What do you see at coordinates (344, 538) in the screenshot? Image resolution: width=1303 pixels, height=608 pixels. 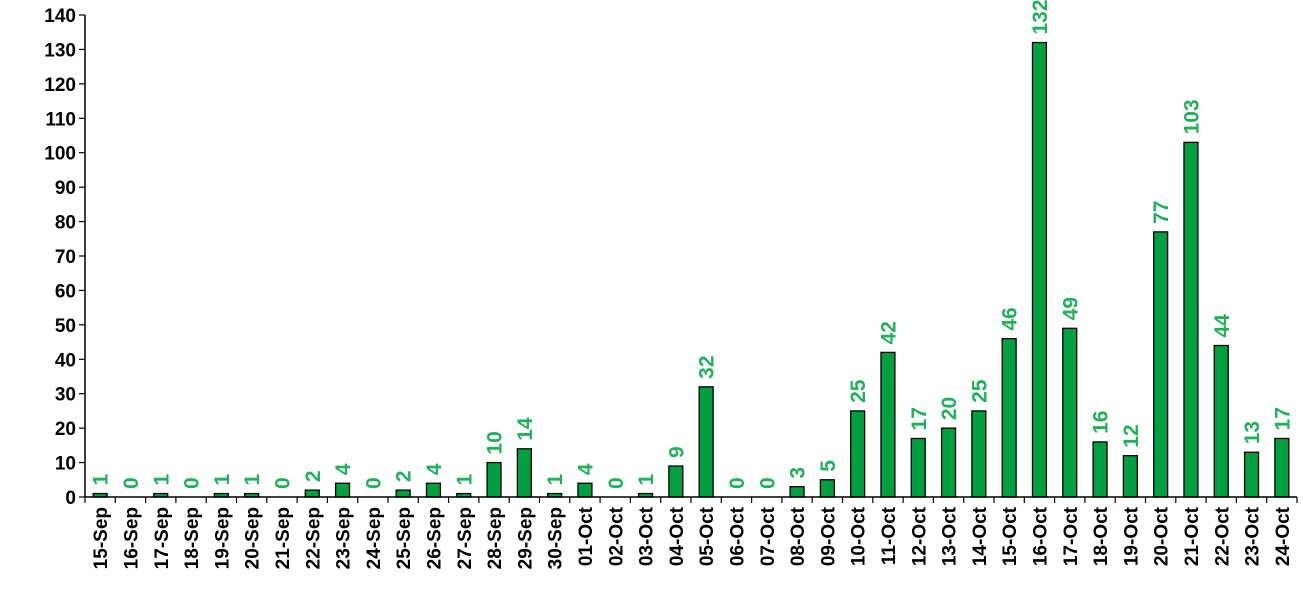 I see `x-tick-label: 23-Sep` at bounding box center [344, 538].